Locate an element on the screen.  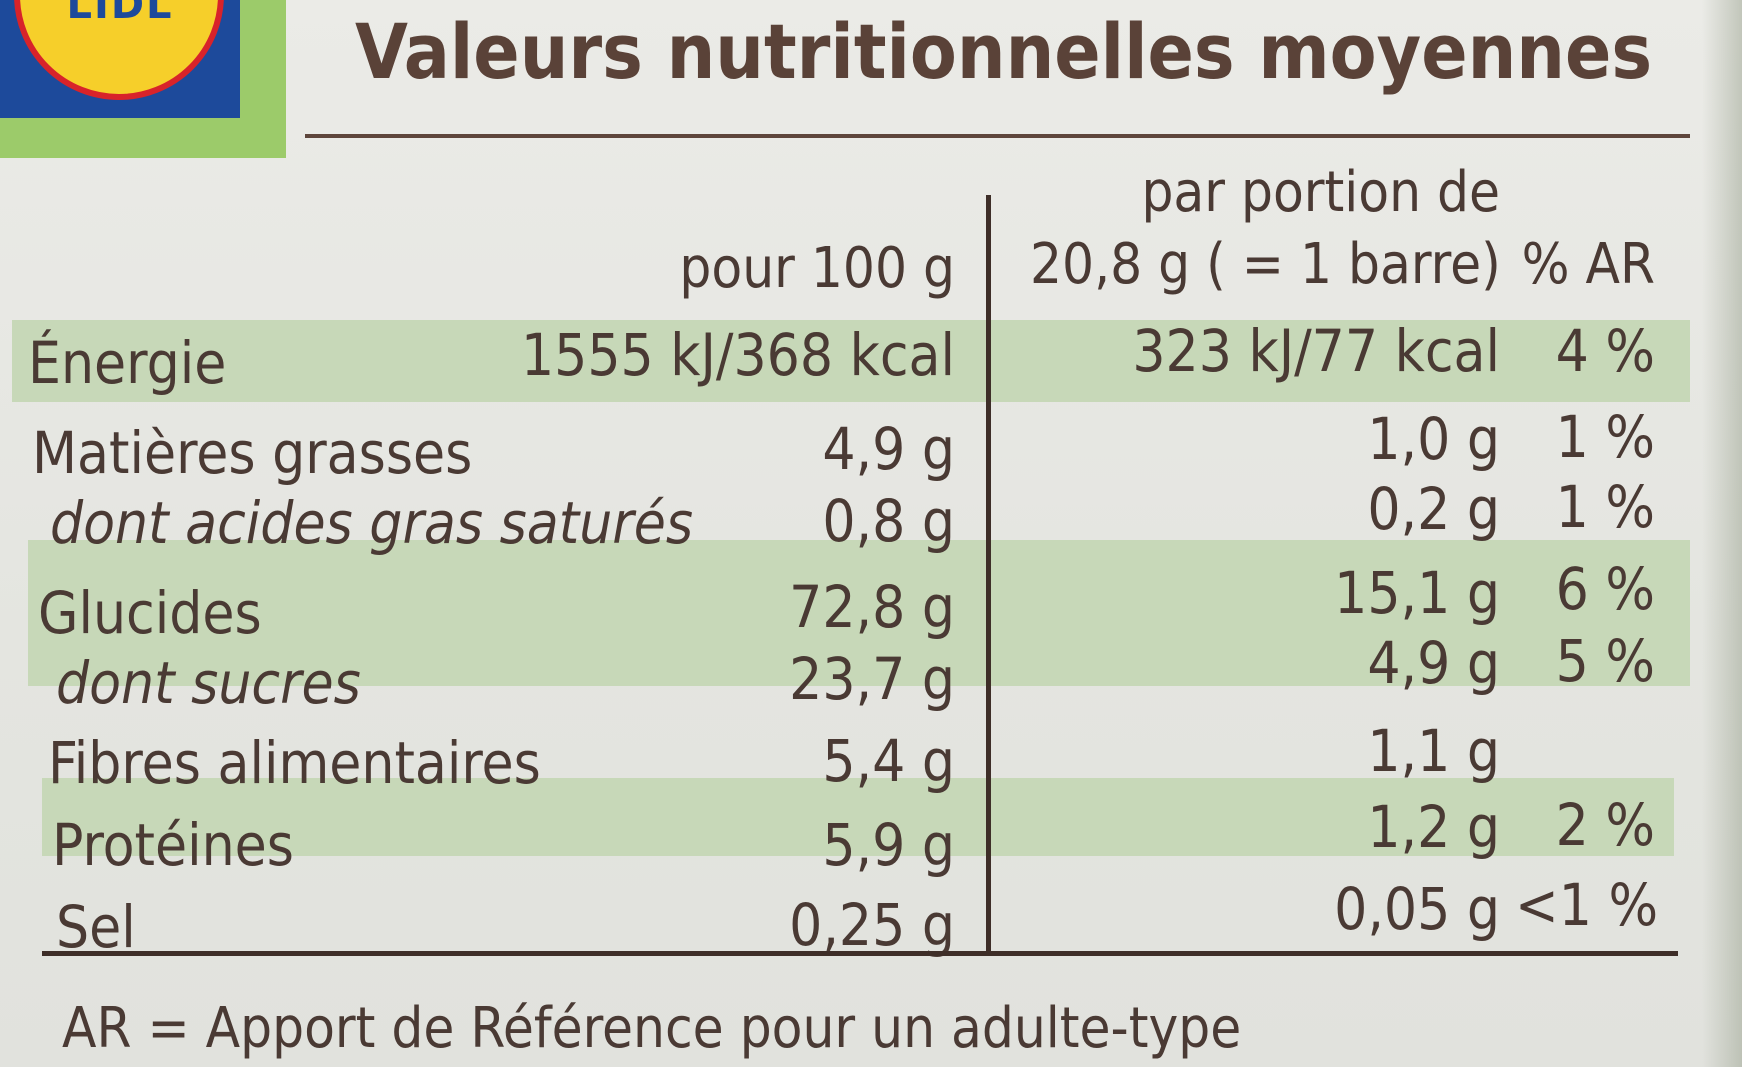
header-portion-line1: par portion de is located at coordinates (1320, 192).